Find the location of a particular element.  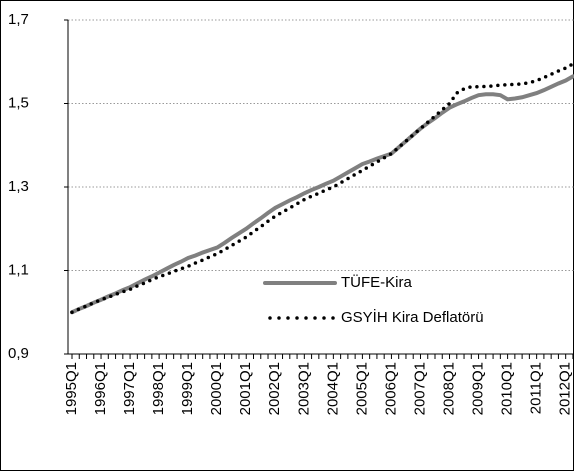

x-tick-label: 1997Q1 is located at coordinates (129, 388).